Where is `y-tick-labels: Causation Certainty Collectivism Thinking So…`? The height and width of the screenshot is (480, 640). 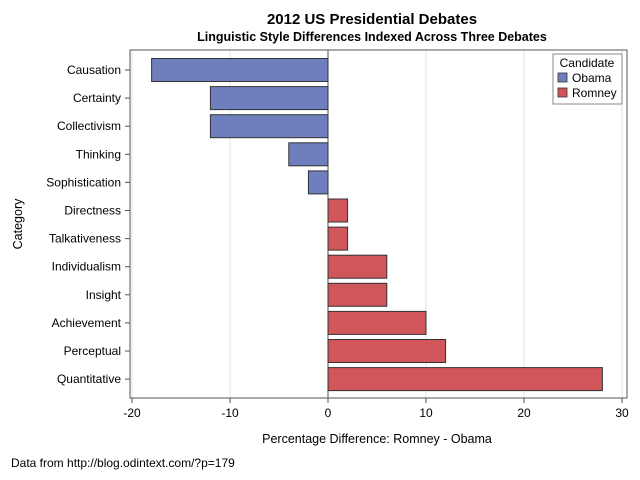 y-tick-labels: Causation Certainty Collectivism Thinking So… is located at coordinates (88, 224).